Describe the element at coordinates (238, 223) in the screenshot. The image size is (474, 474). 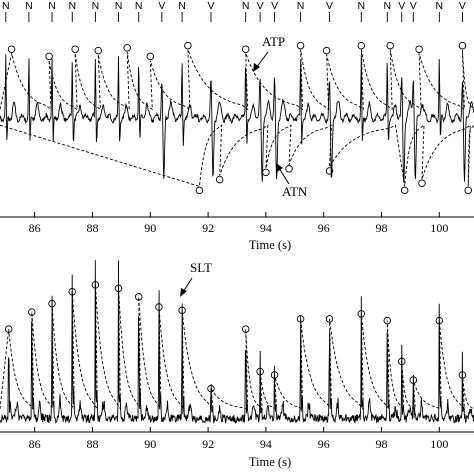
I see `top-x-ticks: 86 88 90 92 94 96 98 100` at that location.